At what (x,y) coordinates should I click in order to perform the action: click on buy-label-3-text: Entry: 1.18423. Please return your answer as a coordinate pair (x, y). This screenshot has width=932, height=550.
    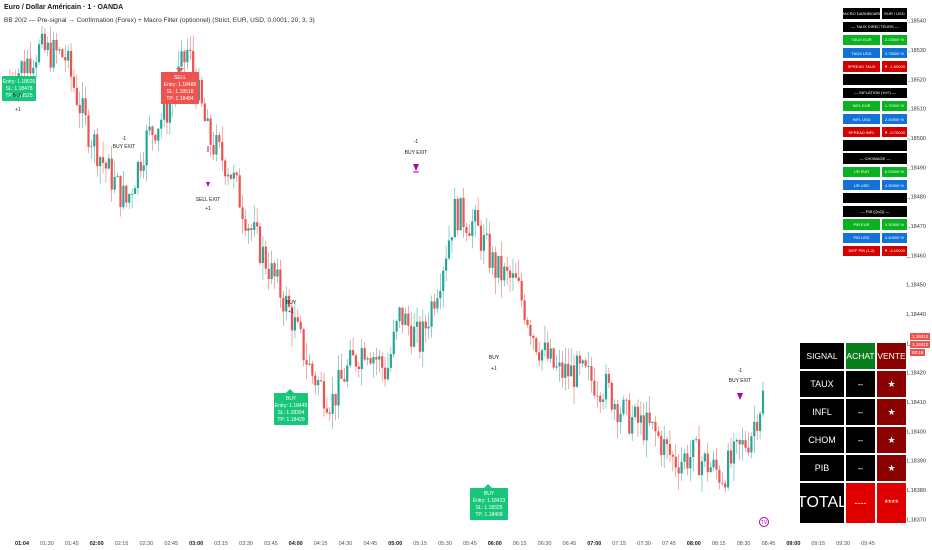
    Looking at the image, I should click on (489, 501).